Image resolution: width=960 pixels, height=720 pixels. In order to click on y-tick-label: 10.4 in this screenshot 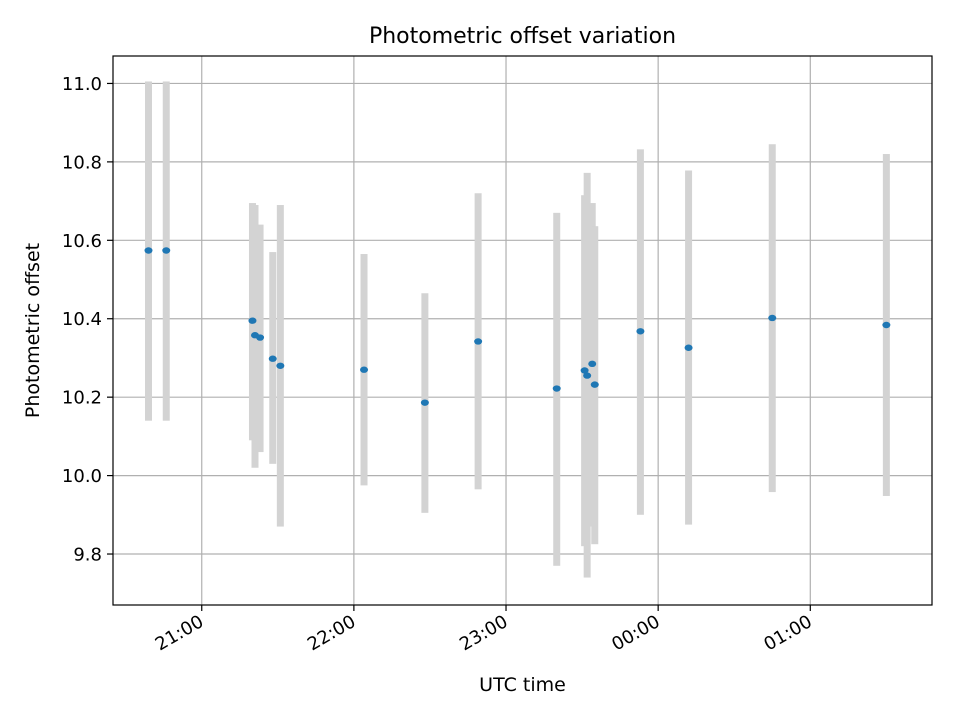, I will do `click(82, 319)`.